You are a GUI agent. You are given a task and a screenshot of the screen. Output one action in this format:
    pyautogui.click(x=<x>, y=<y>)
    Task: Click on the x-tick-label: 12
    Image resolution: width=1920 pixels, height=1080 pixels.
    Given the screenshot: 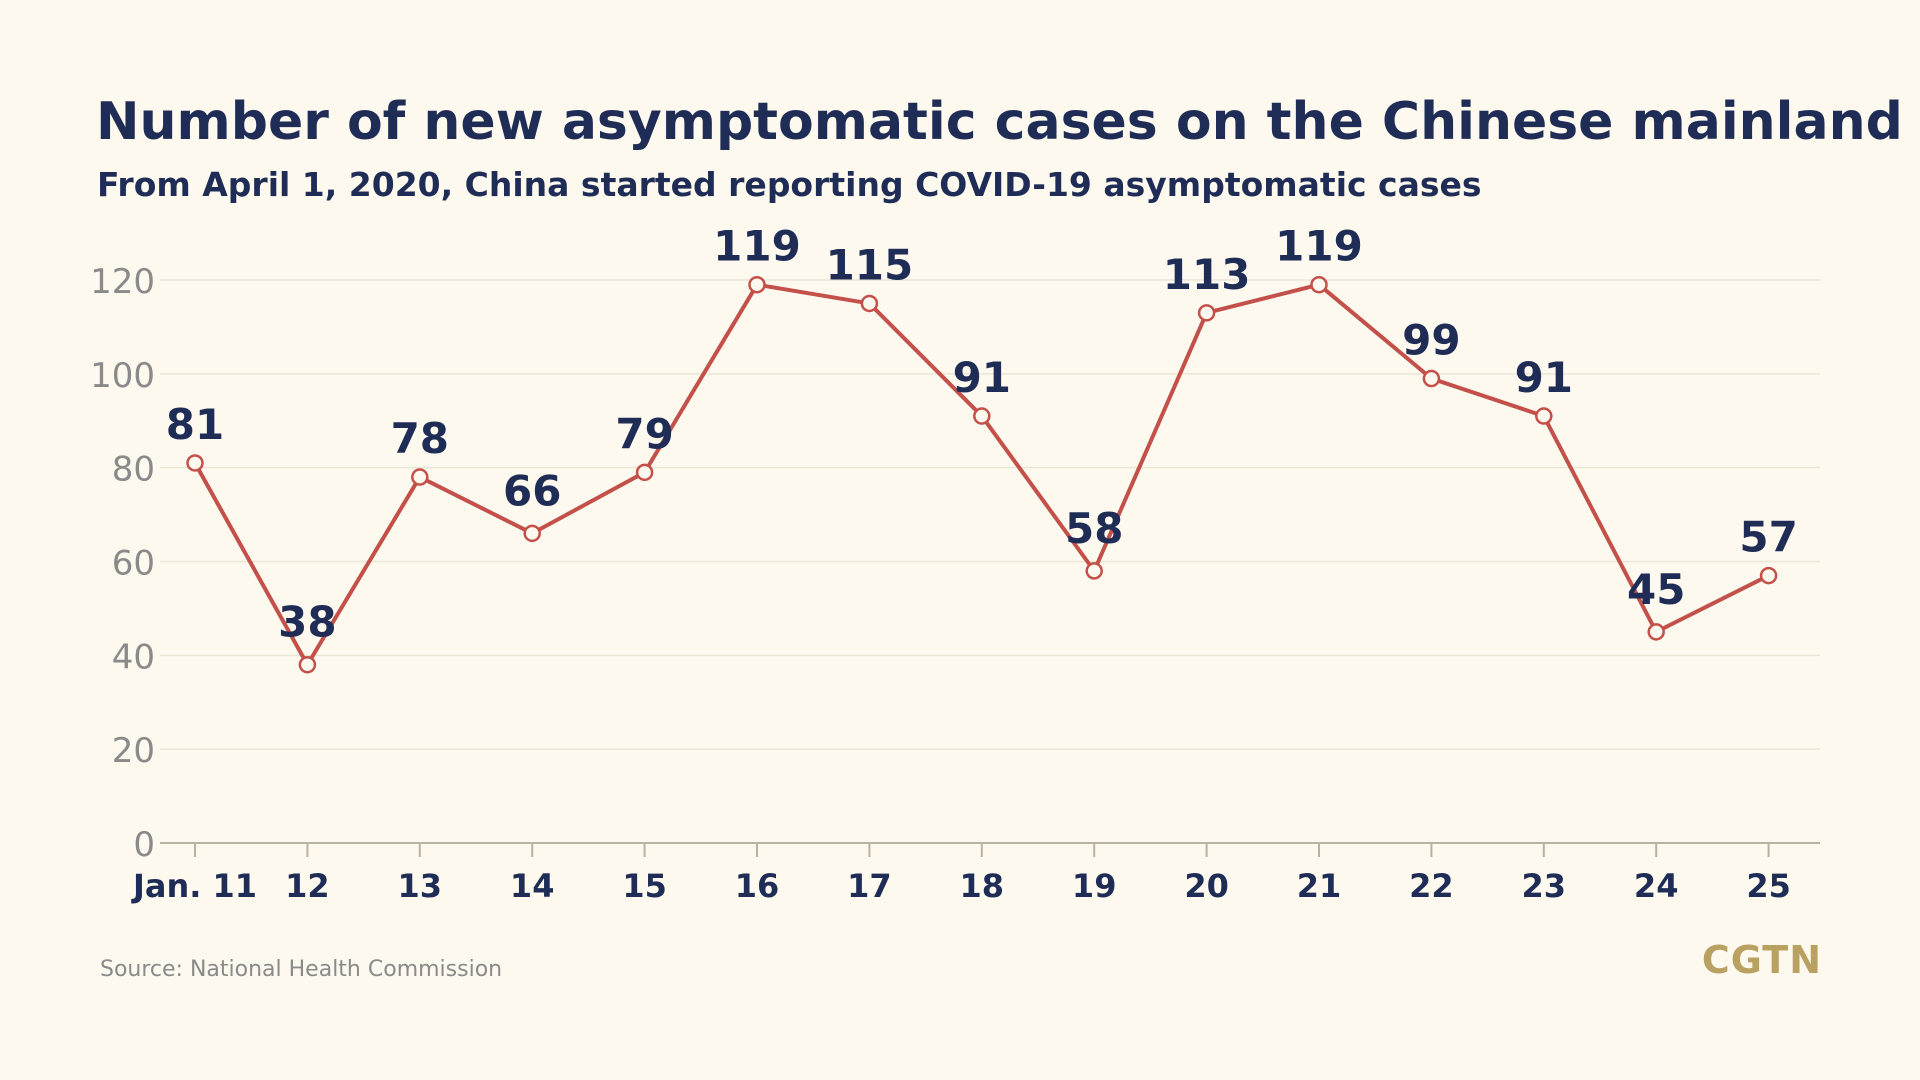 What is the action you would take?
    pyautogui.click(x=307, y=886)
    